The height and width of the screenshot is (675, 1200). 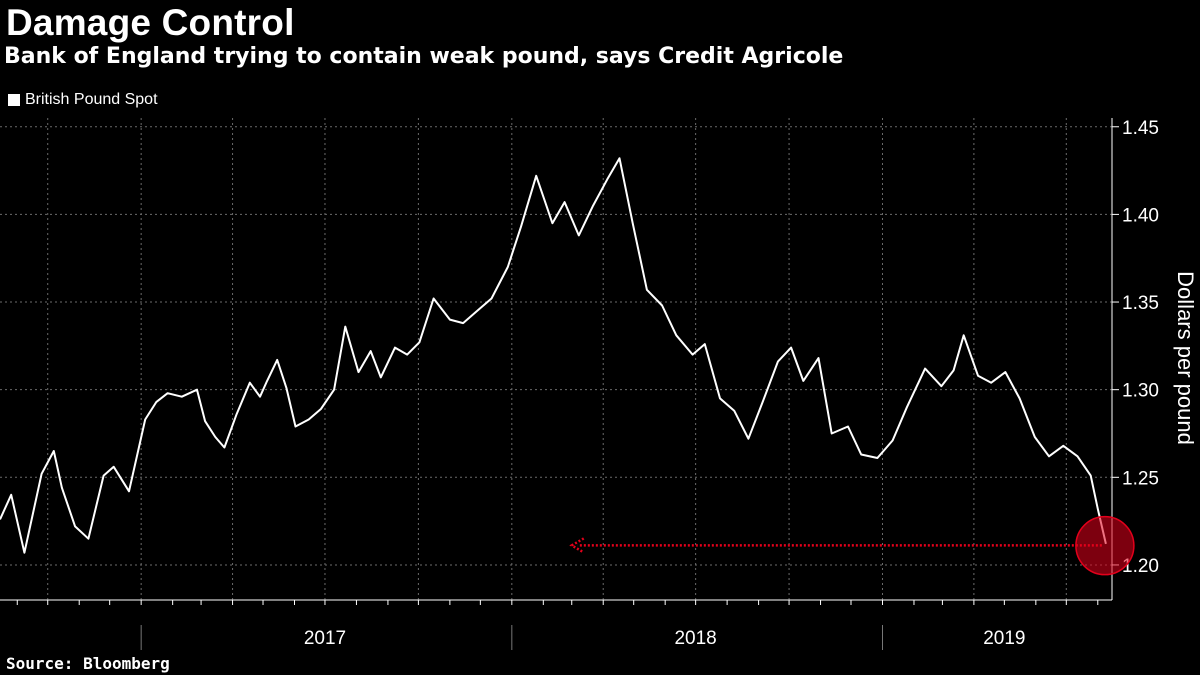 What do you see at coordinates (1140, 303) in the screenshot?
I see `y-tick-label: 1.35` at bounding box center [1140, 303].